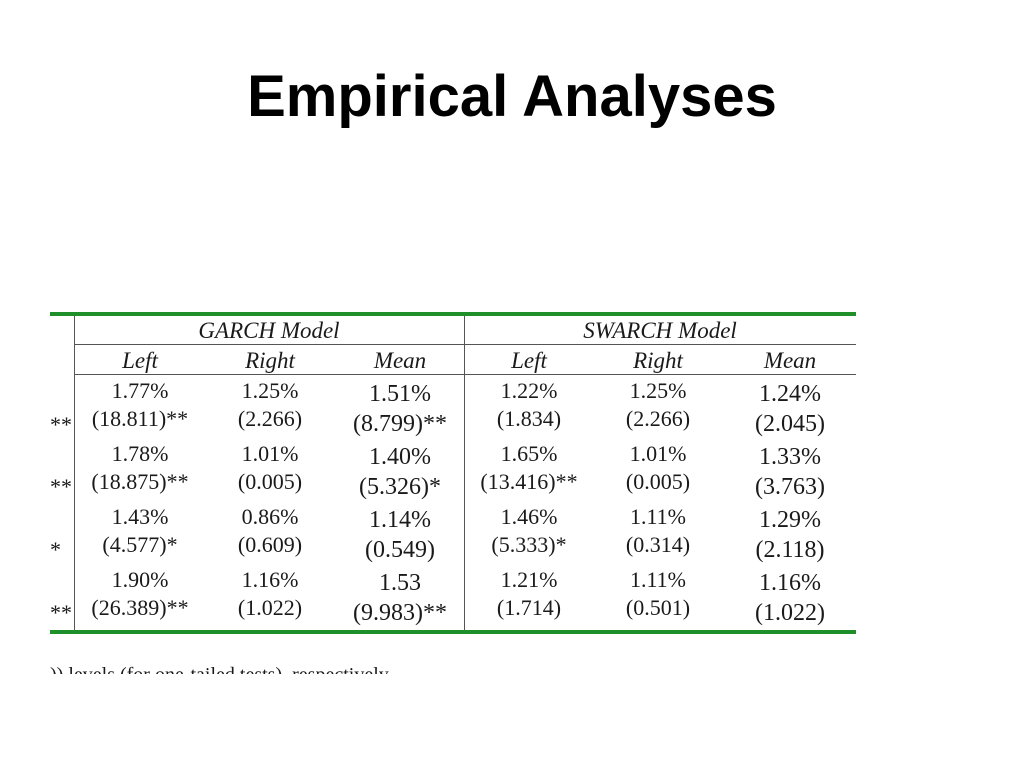  I want to click on column-header-garch-right: Right, so click(270, 360).